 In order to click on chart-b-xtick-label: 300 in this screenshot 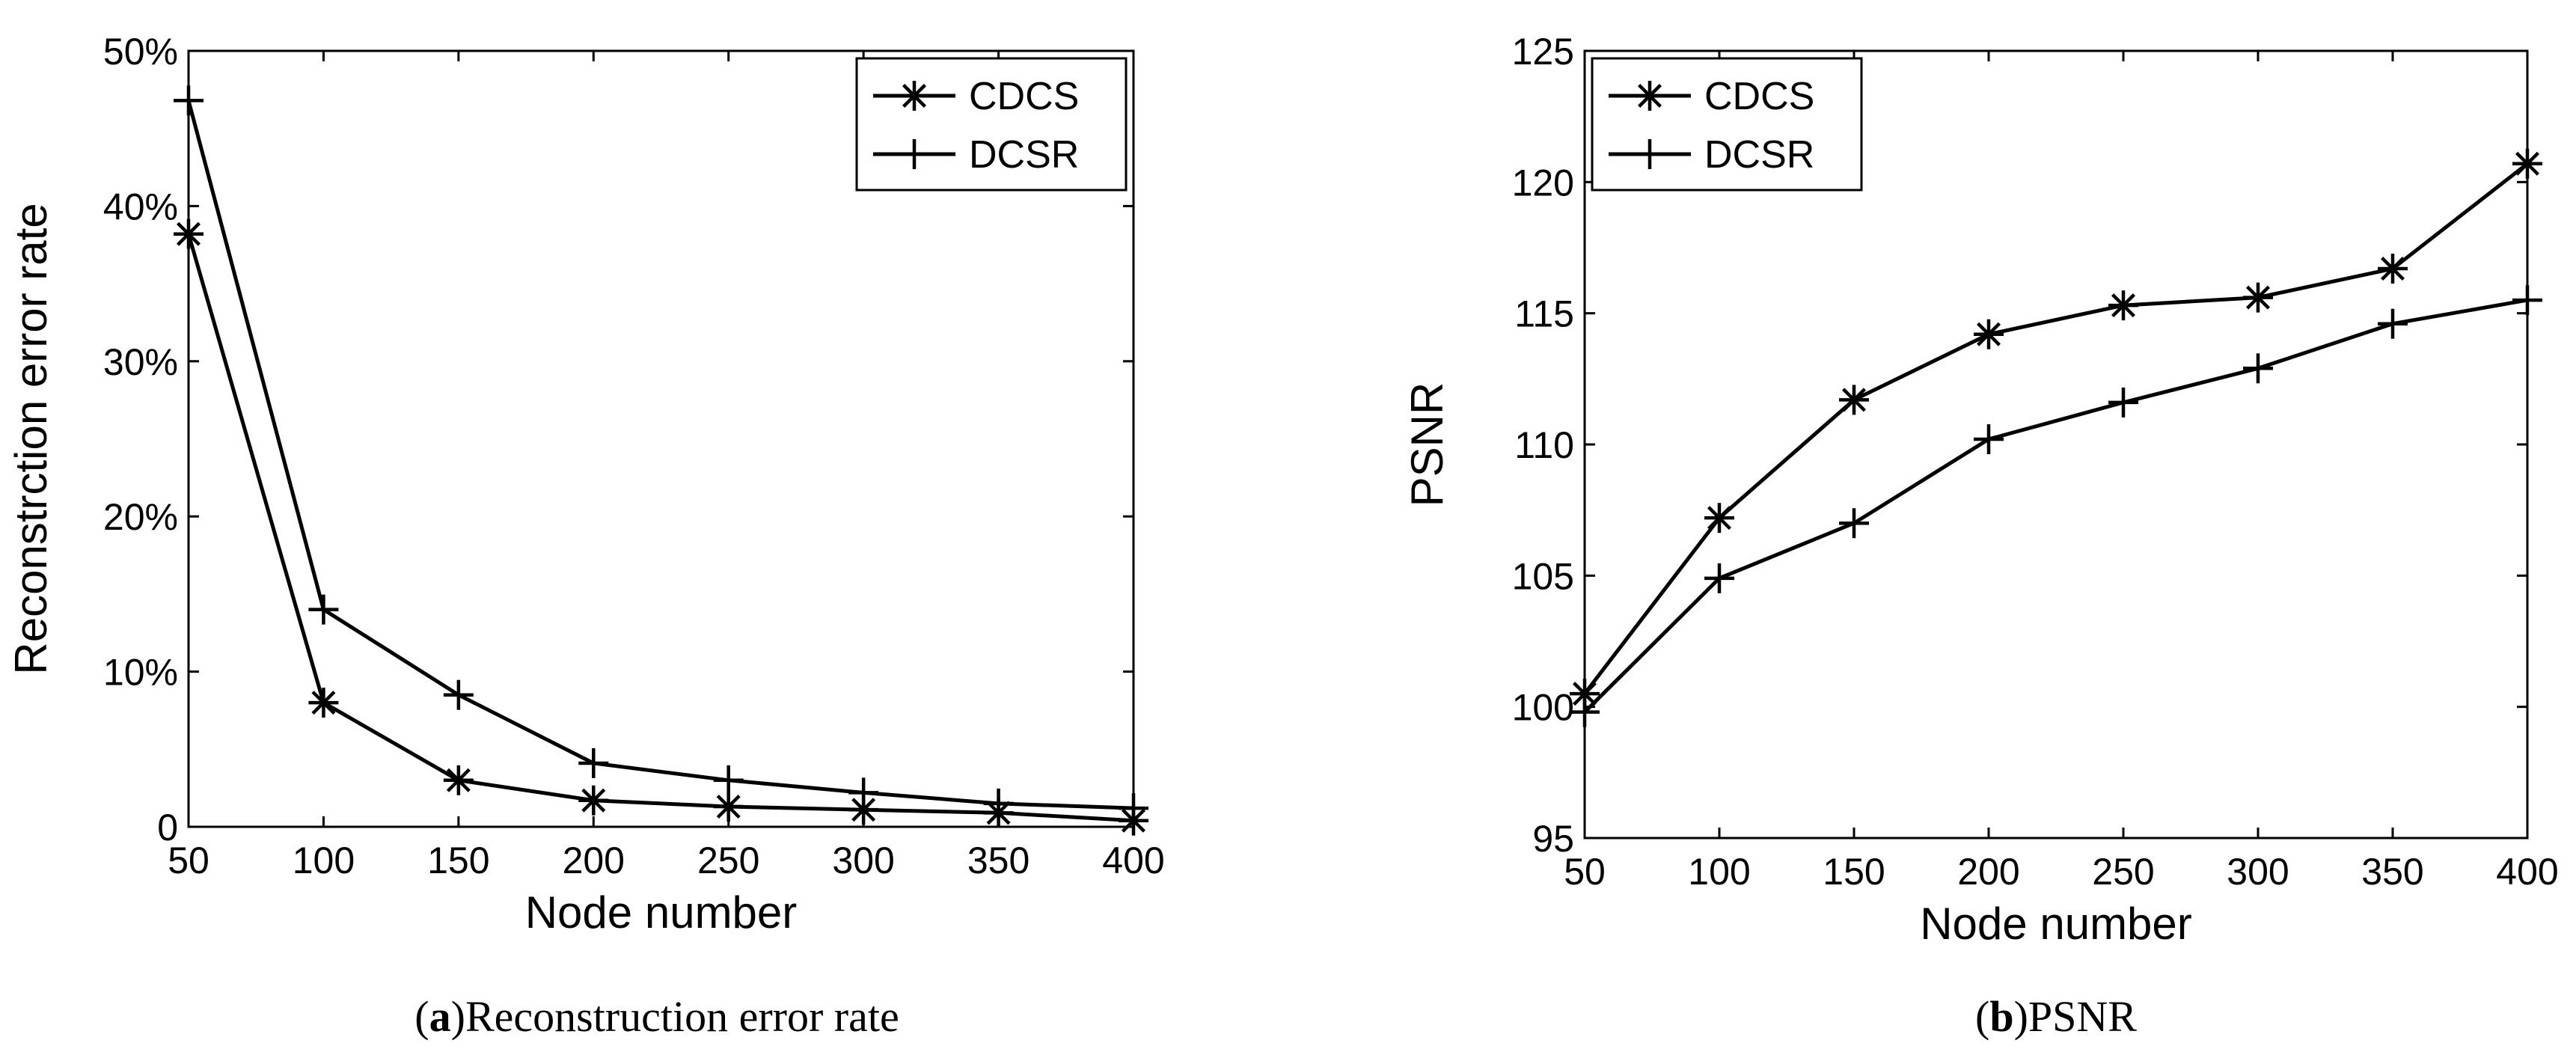, I will do `click(2258, 872)`.